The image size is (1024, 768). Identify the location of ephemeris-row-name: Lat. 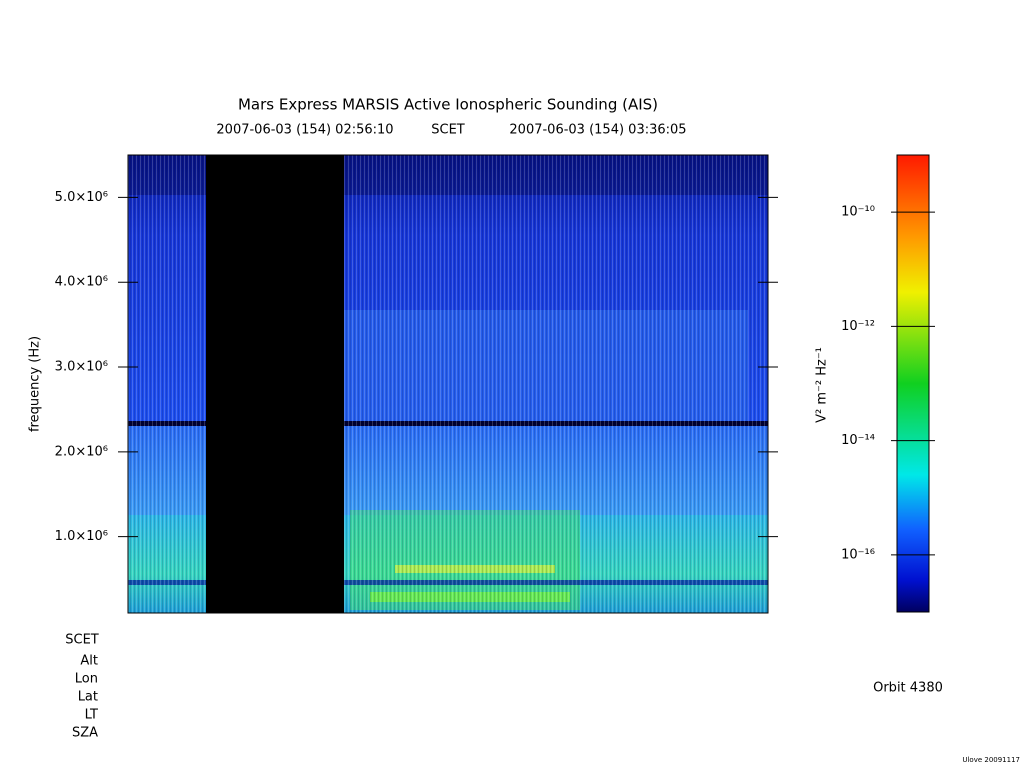
(88, 697).